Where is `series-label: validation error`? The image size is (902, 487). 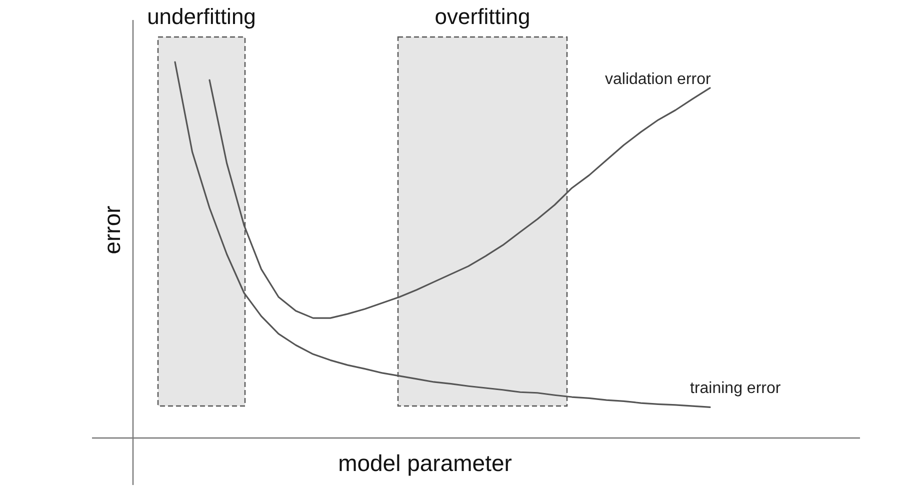
series-label: validation error is located at coordinates (658, 79).